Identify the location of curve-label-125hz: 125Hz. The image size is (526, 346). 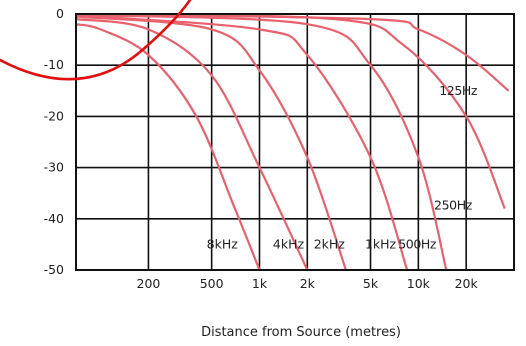
(458, 90).